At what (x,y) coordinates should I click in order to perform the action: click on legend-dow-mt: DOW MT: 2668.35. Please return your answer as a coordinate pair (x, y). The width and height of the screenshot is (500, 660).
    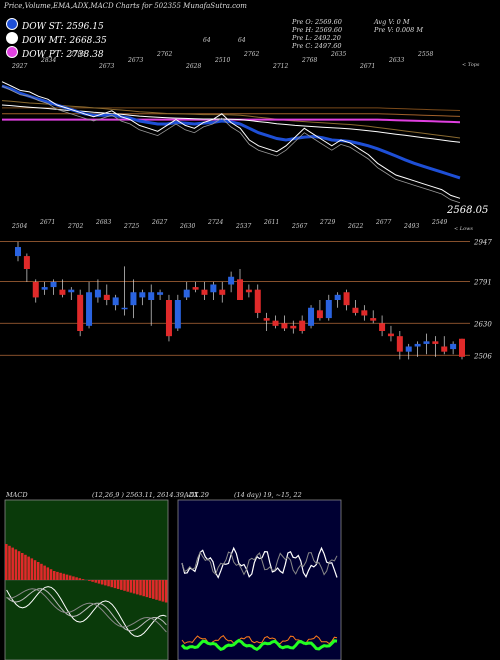
    Looking at the image, I should click on (56, 39).